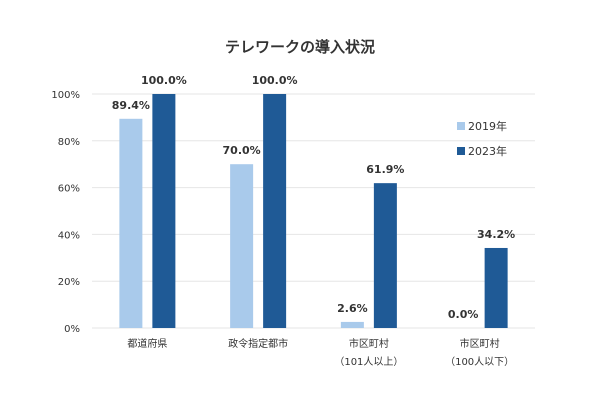 The height and width of the screenshot is (400, 600). Describe the element at coordinates (69, 235) in the screenshot. I see `y-tick-label: 40%` at that location.